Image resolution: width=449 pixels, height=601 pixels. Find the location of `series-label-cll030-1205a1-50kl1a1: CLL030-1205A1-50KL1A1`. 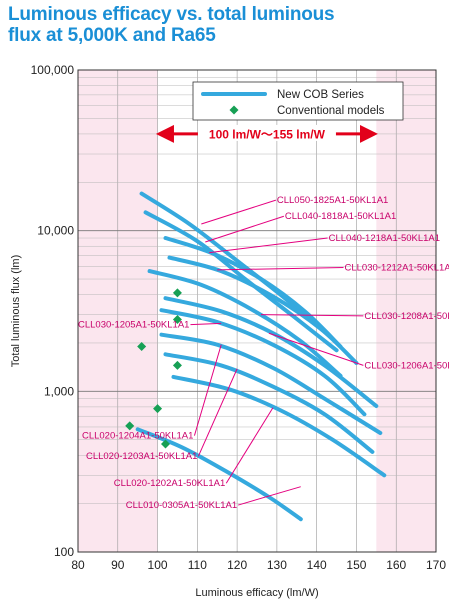

series-label-cll030-1205a1-50kl1a1: CLL030-1205A1-50KL1A1 is located at coordinates (133, 325).